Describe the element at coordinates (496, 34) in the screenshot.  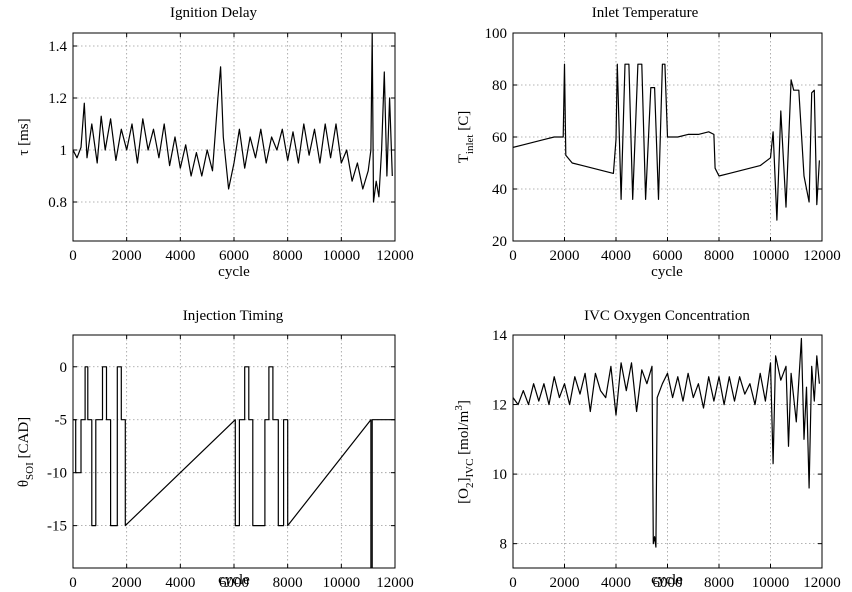
I see `y-tick-label: 100` at that location.